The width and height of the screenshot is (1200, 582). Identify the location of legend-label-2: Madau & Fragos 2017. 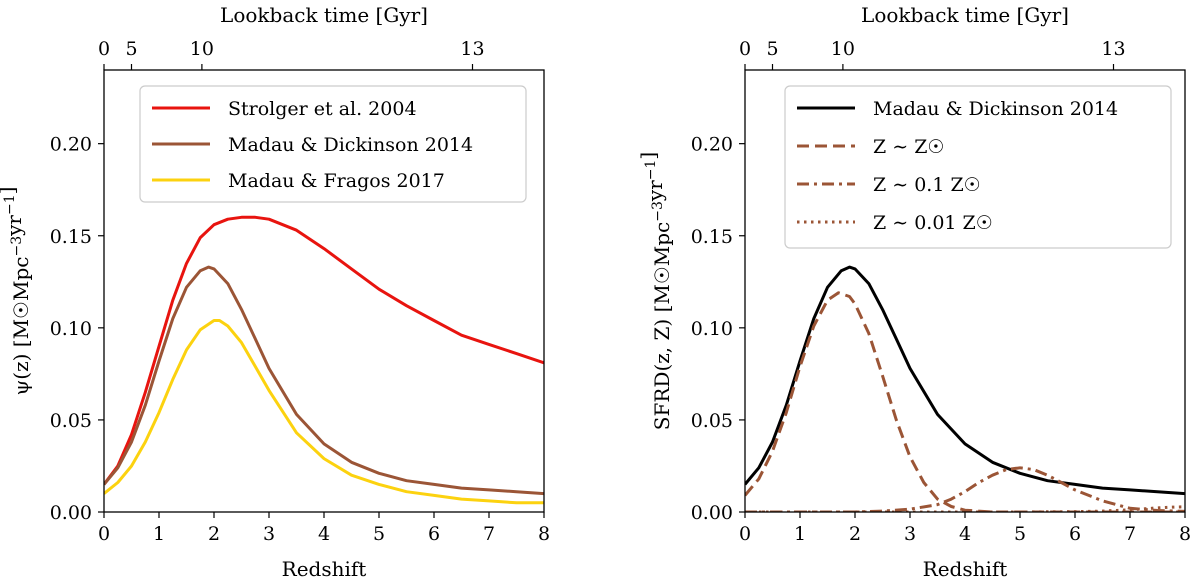
(336, 181).